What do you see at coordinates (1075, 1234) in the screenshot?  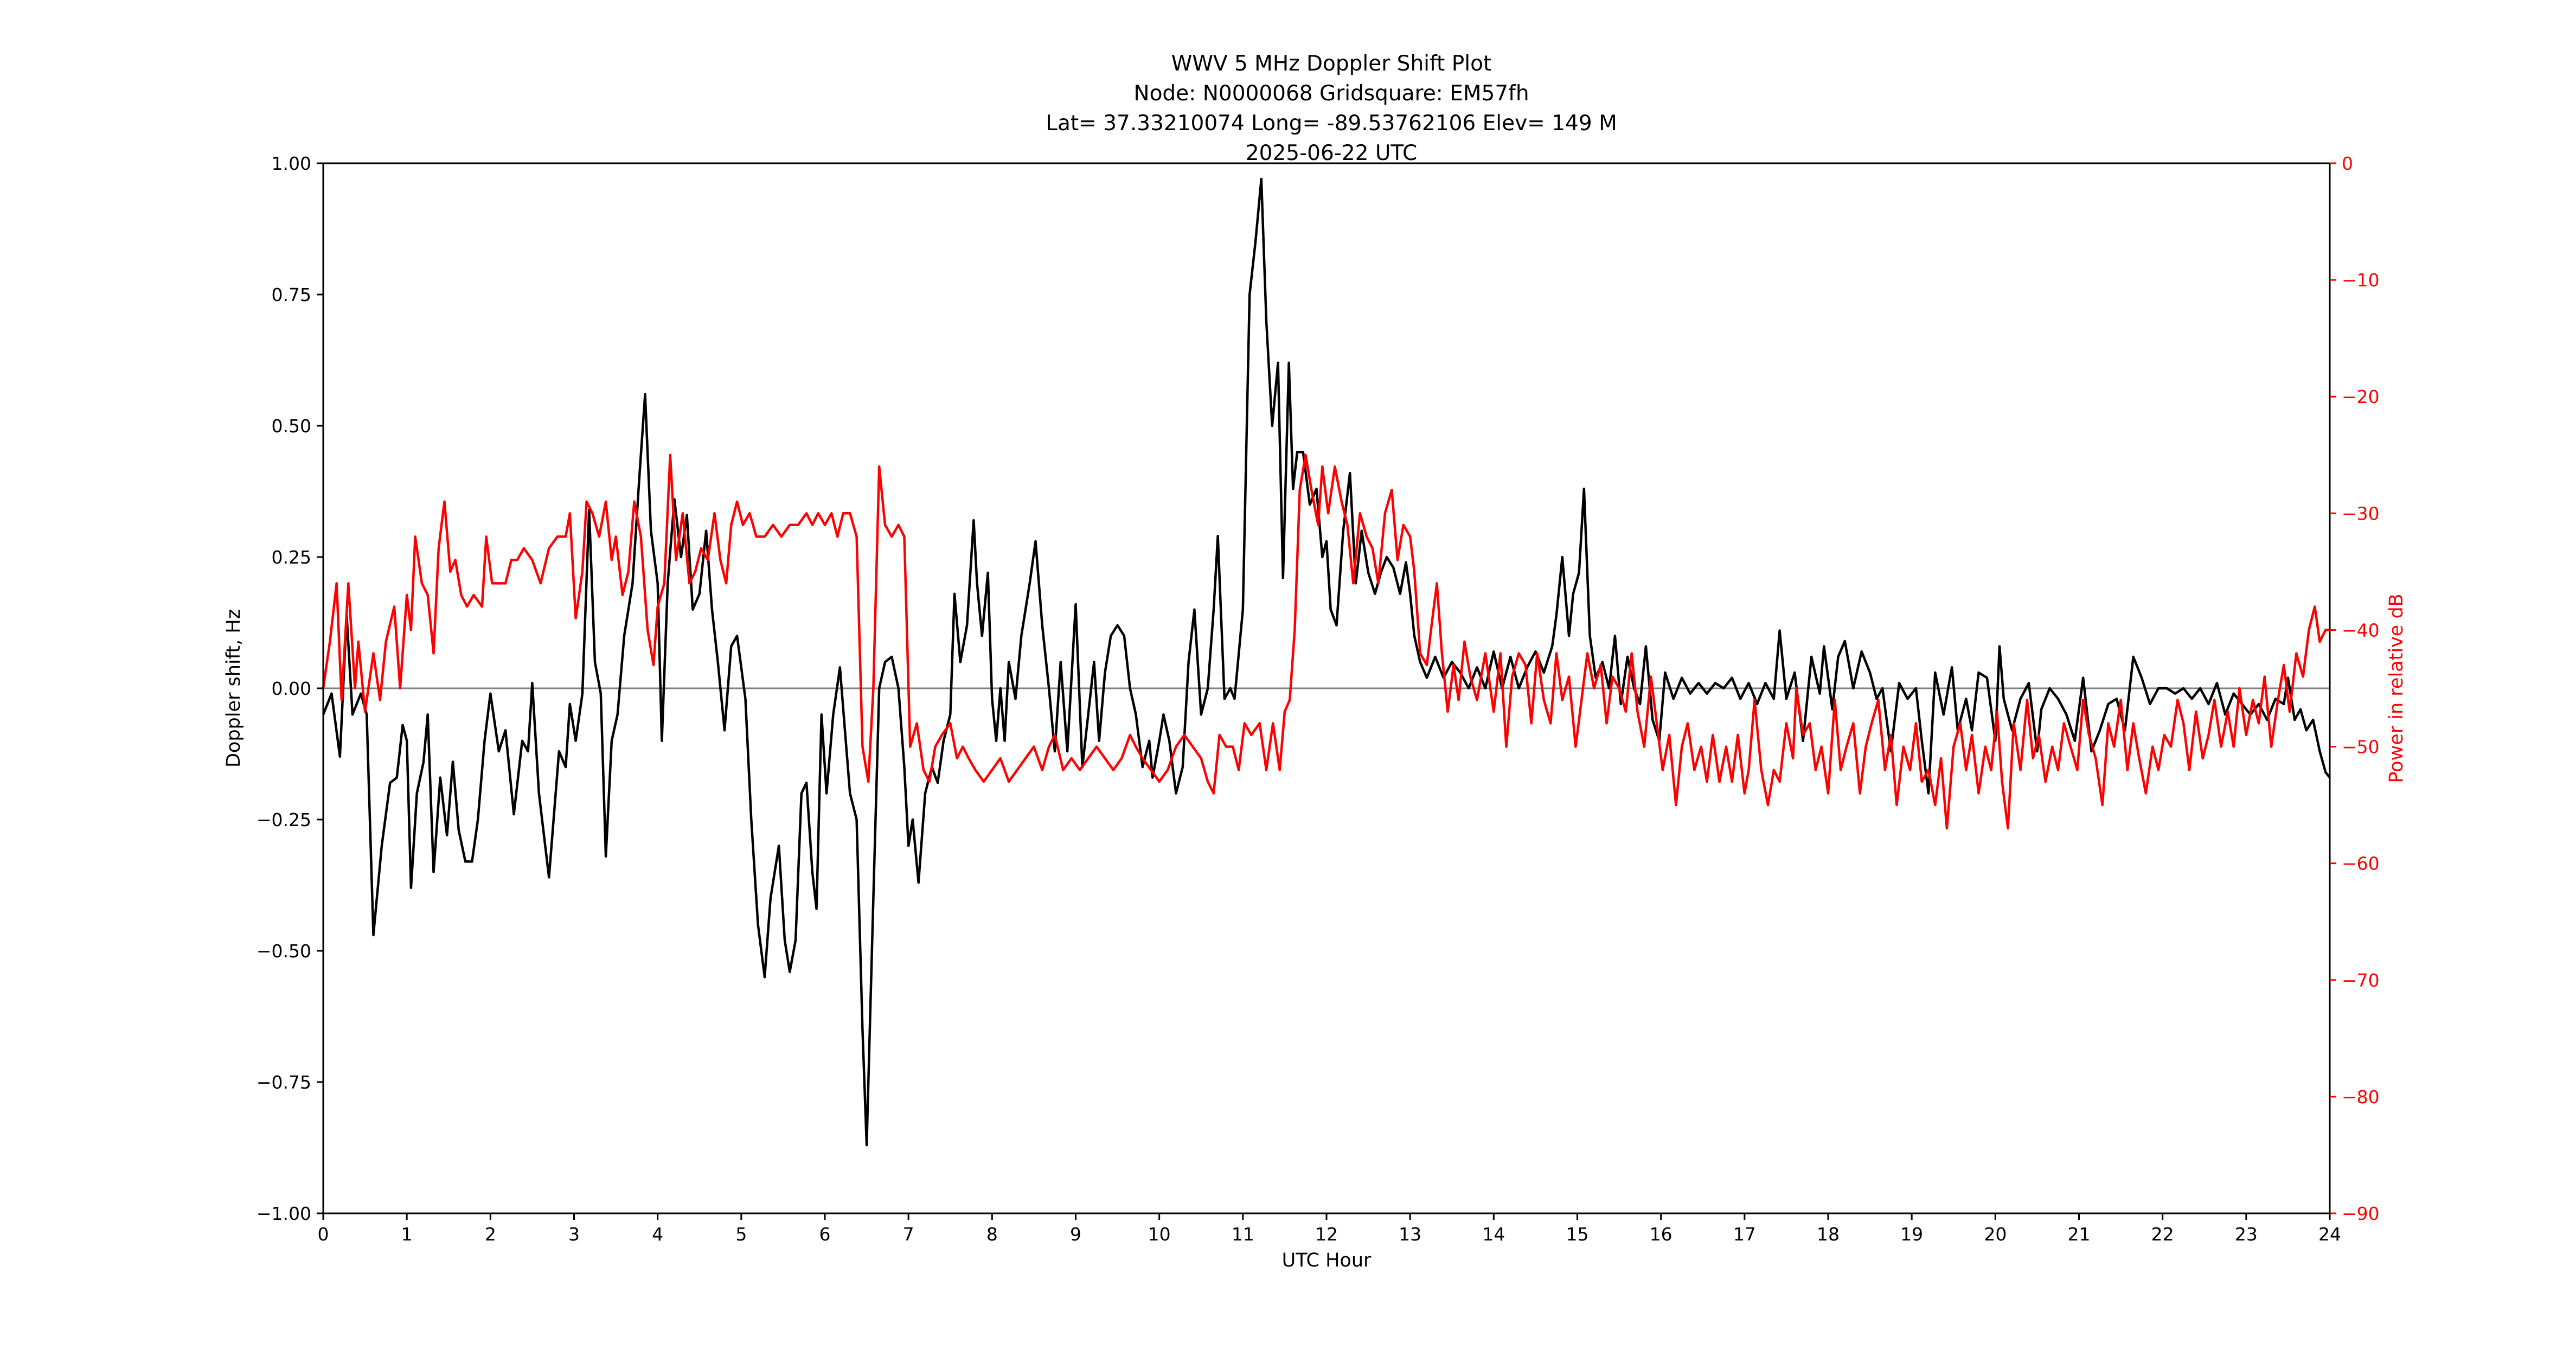 I see `x-tick-label: 9` at bounding box center [1075, 1234].